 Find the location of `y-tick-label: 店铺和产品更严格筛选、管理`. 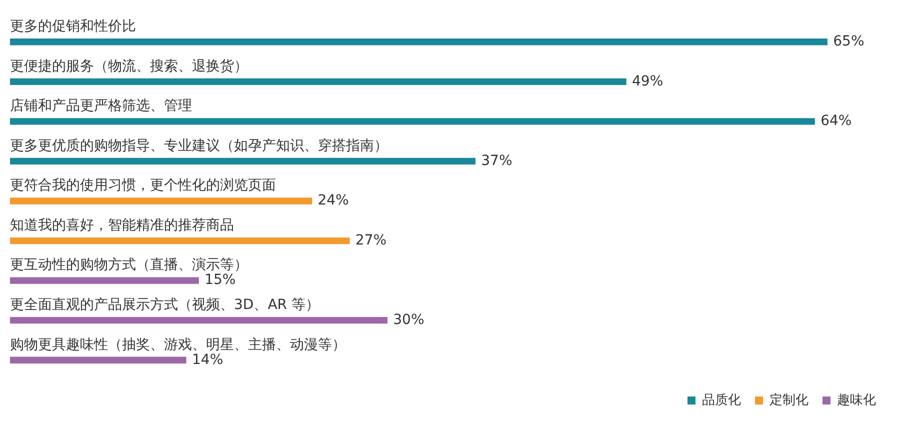

y-tick-label: 店铺和产品更严格筛选、管理 is located at coordinates (101, 106).